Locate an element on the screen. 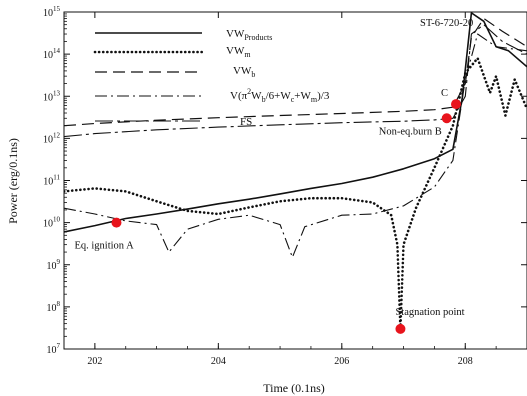 This screenshot has height=396, width=527. annotation-label: C is located at coordinates (444, 93).